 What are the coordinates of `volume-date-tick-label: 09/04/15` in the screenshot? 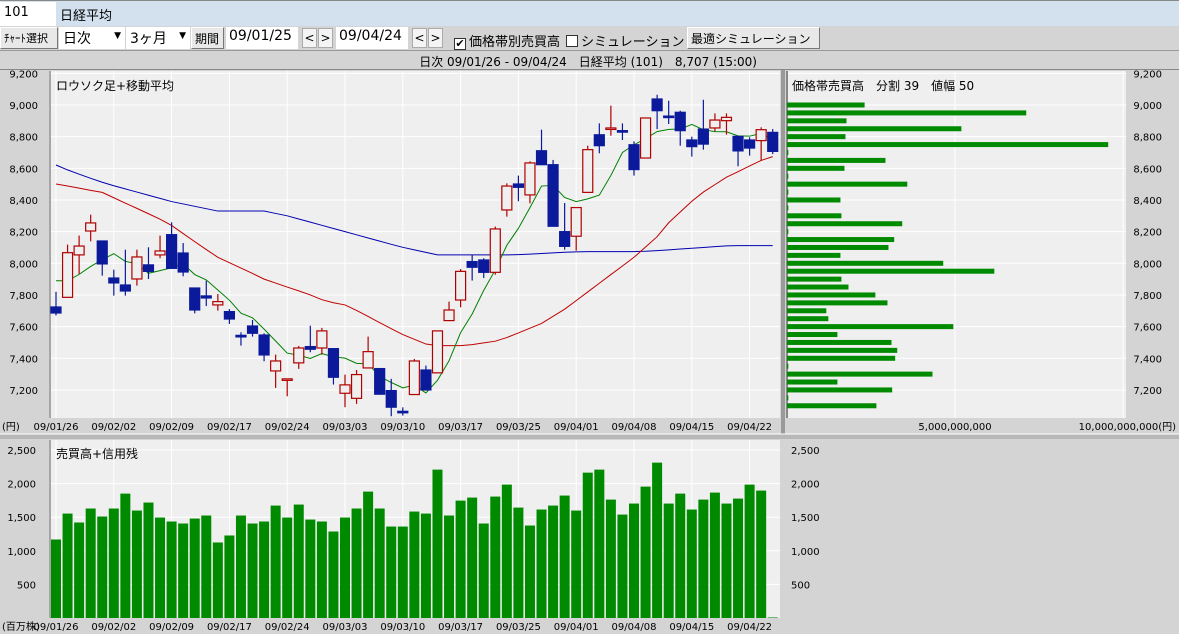 It's located at (691, 627).